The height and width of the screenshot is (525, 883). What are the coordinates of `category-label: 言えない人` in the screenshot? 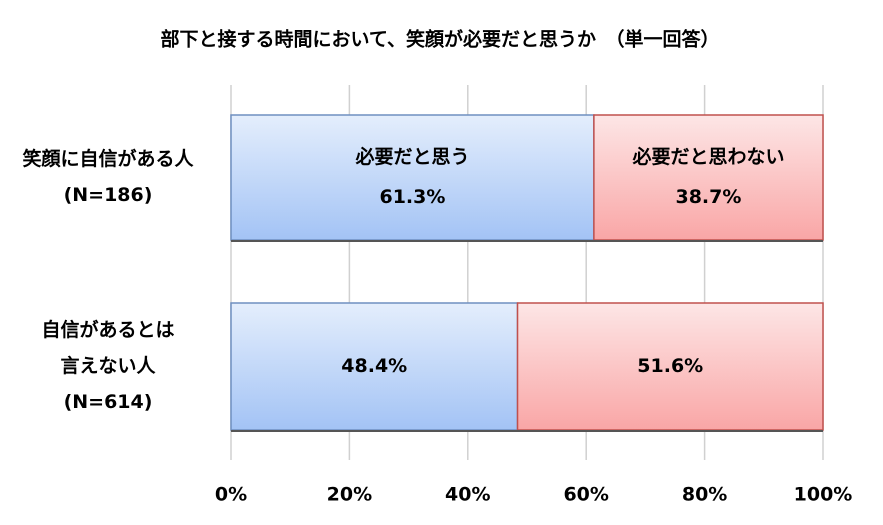 It's located at (108, 365).